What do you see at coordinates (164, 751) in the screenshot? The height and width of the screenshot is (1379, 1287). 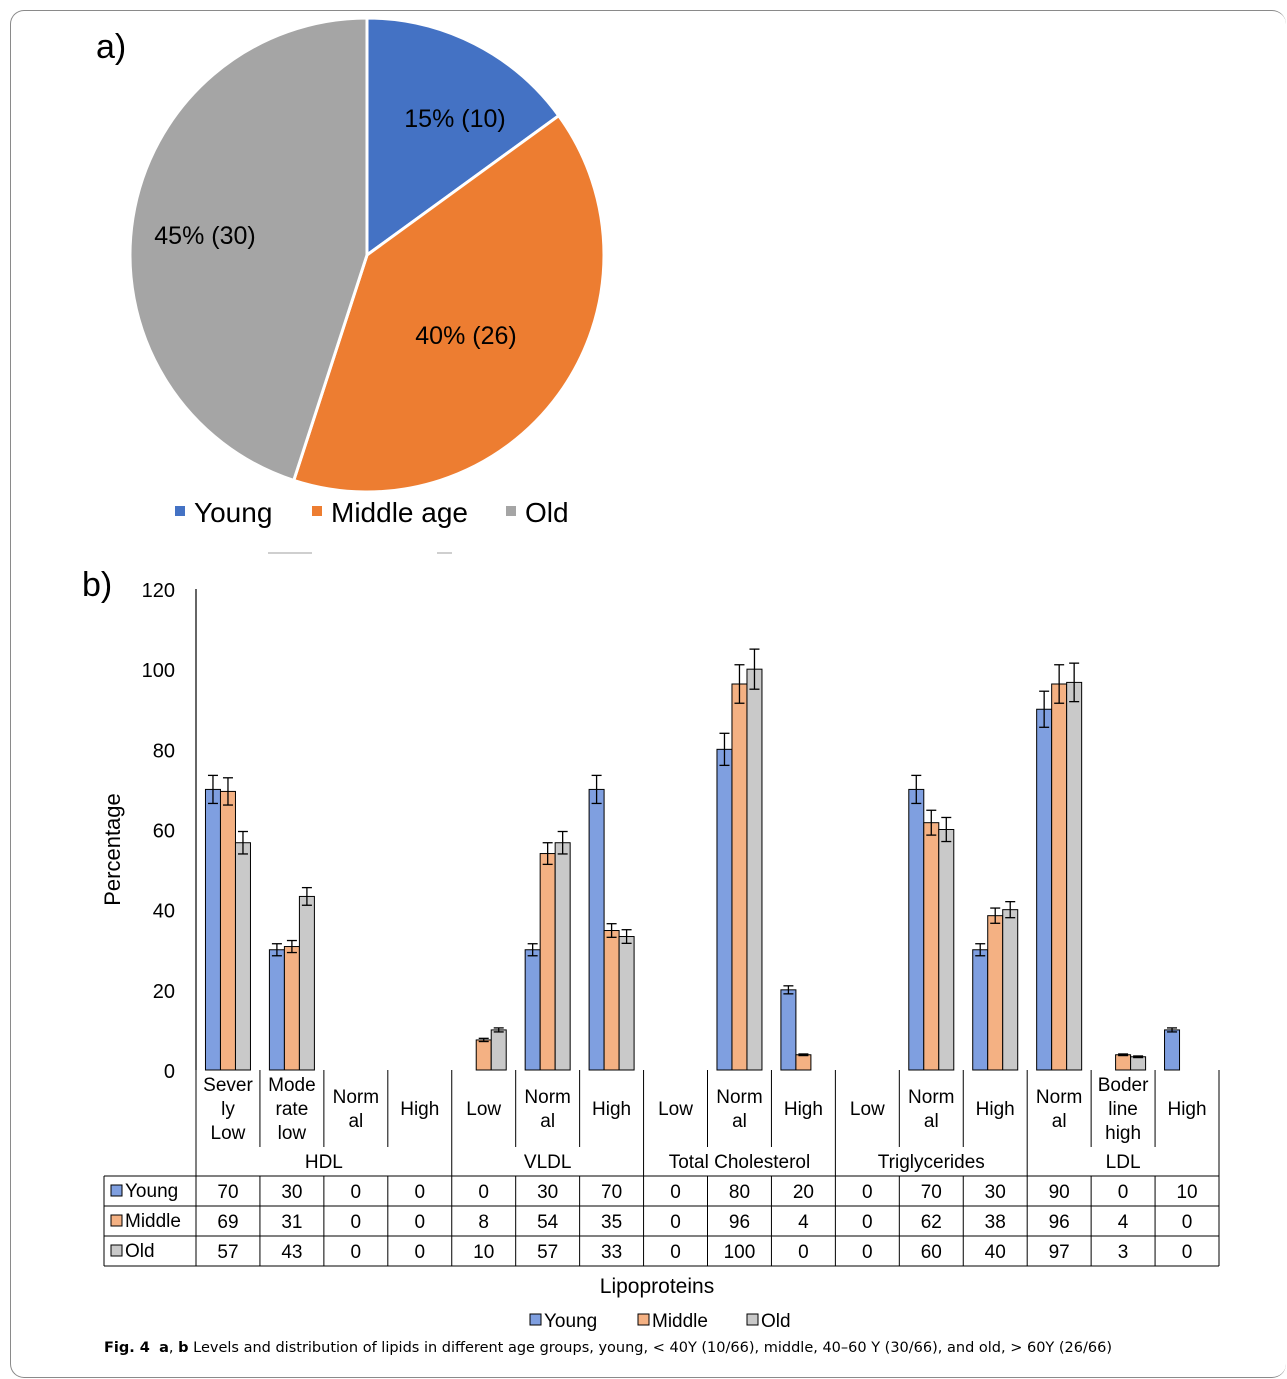 I see `y-tick-label: 80` at bounding box center [164, 751].